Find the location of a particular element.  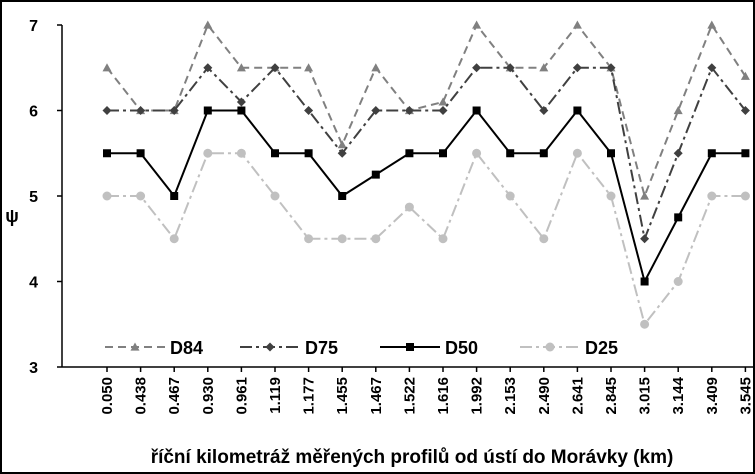

x-tick-label: 3.545 is located at coordinates (745, 396).